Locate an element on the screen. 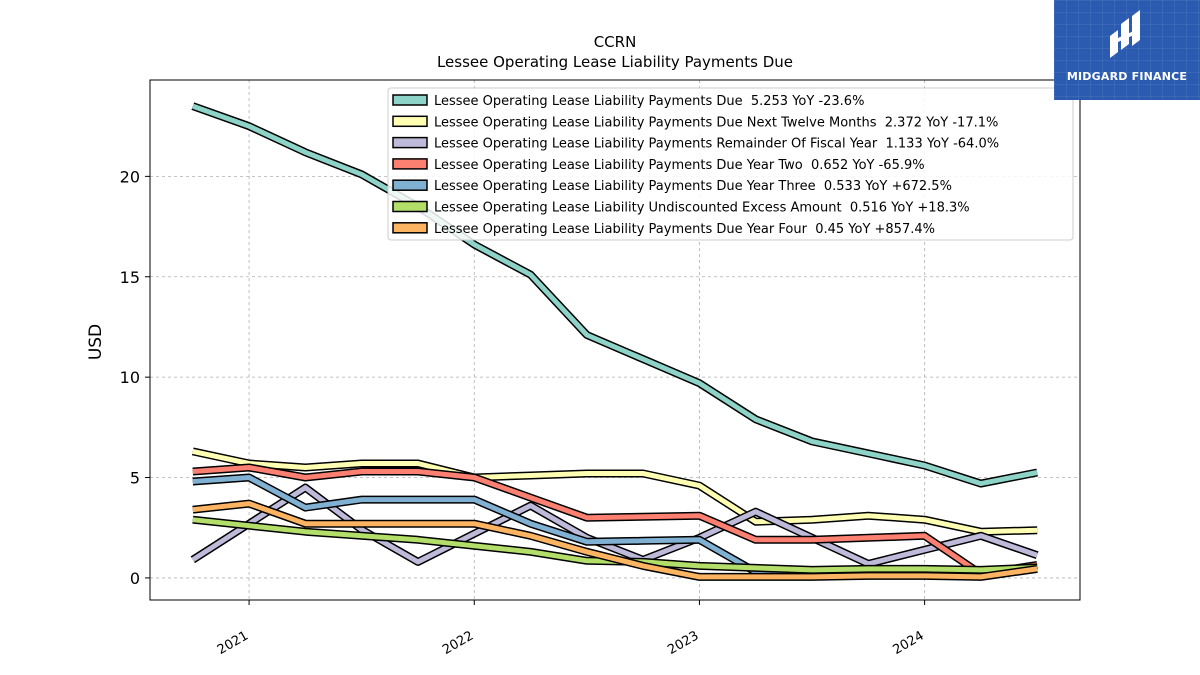 This screenshot has height=675, width=1200. y-tick-label: 0 is located at coordinates (135, 578).